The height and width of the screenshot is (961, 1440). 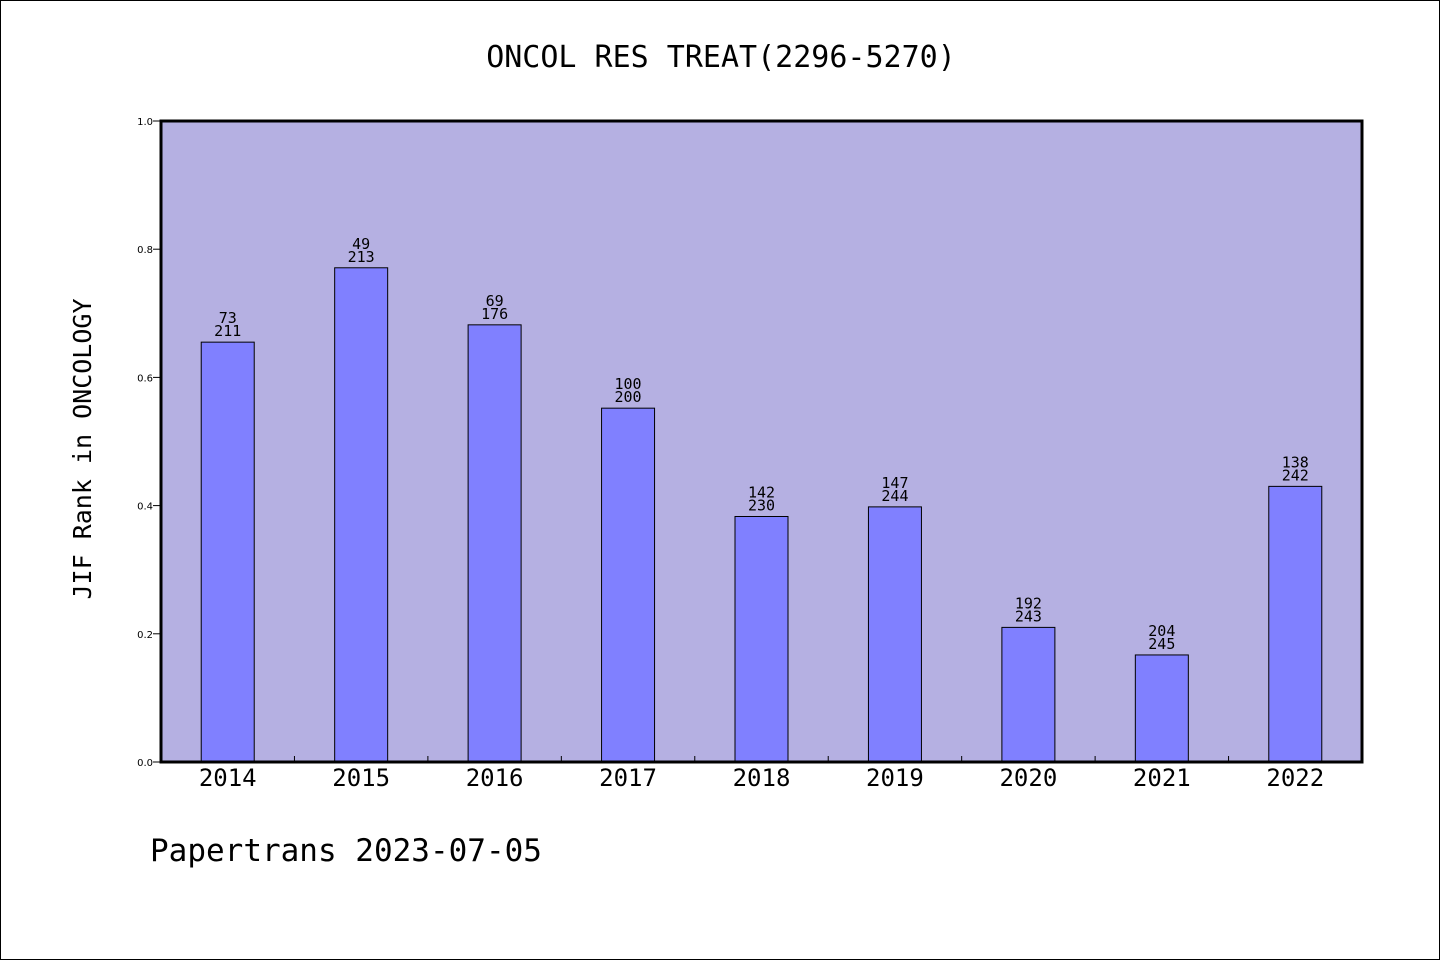 What do you see at coordinates (1161, 644) in the screenshot?
I see `total-label: 245` at bounding box center [1161, 644].